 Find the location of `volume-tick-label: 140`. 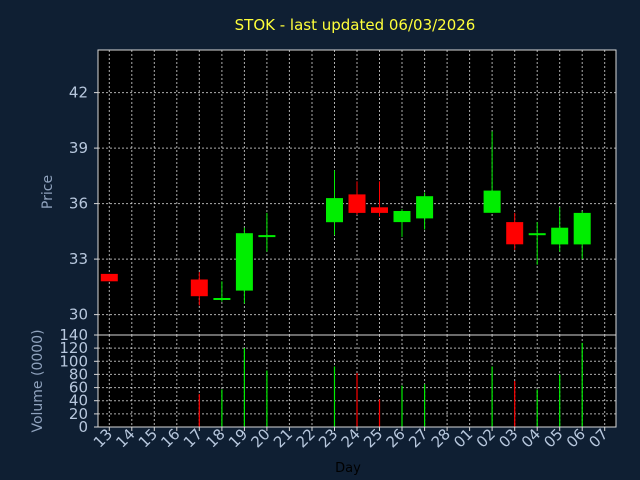

volume-tick-label: 140 is located at coordinates (73, 335).